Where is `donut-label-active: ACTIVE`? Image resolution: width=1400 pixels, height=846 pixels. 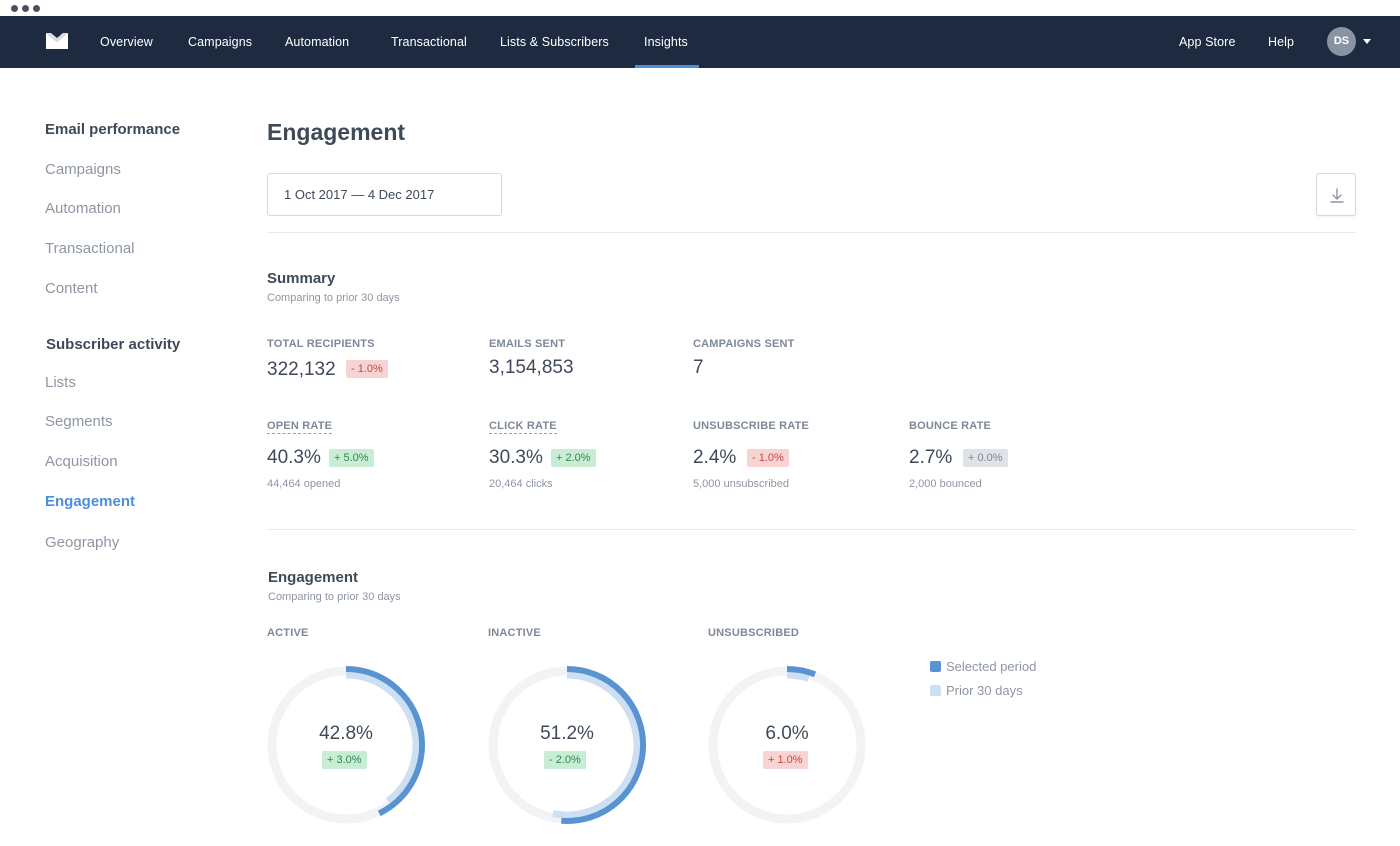
donut-label-active: ACTIVE is located at coordinates (288, 633).